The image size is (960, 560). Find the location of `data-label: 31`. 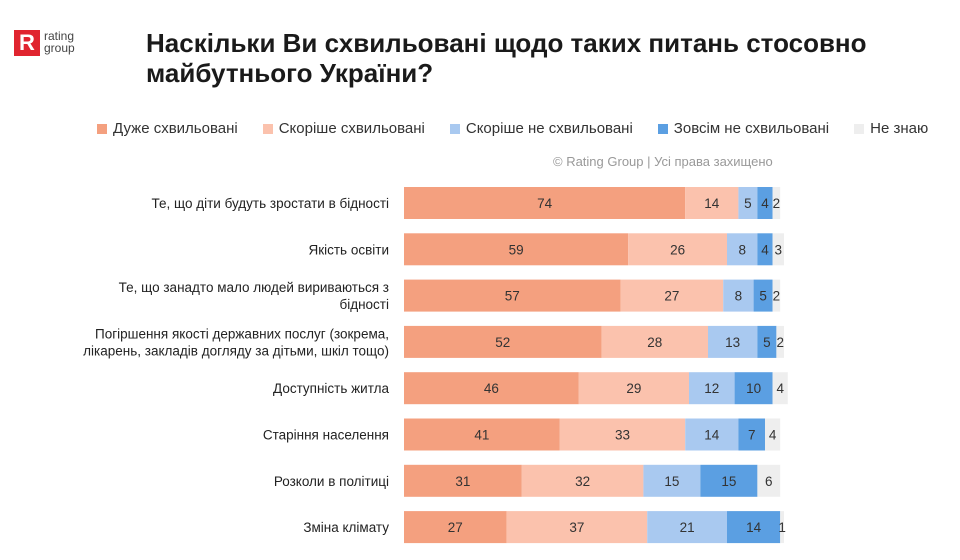

data-label: 31 is located at coordinates (462, 481).